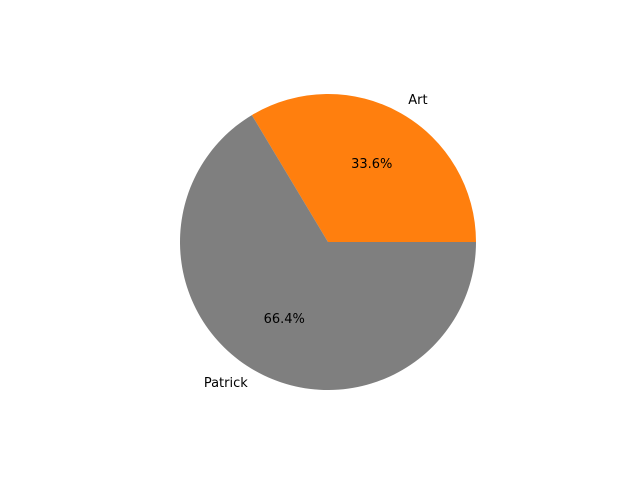 Image resolution: width=640 pixels, height=480 pixels. Describe the element at coordinates (284, 319) in the screenshot. I see `slice-percent-patrick: 66.4%` at that location.